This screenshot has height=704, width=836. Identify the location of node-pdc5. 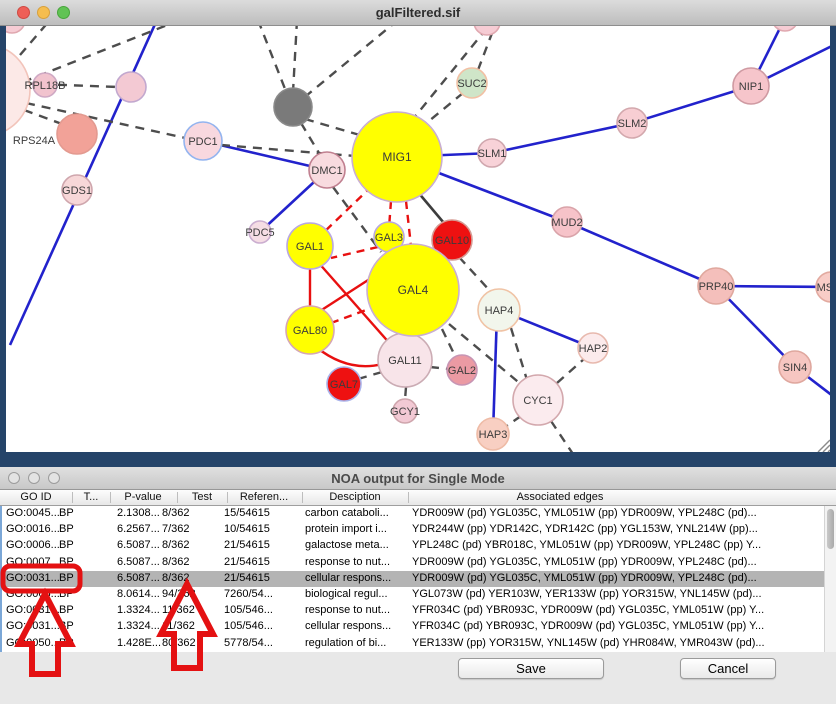
(260, 232).